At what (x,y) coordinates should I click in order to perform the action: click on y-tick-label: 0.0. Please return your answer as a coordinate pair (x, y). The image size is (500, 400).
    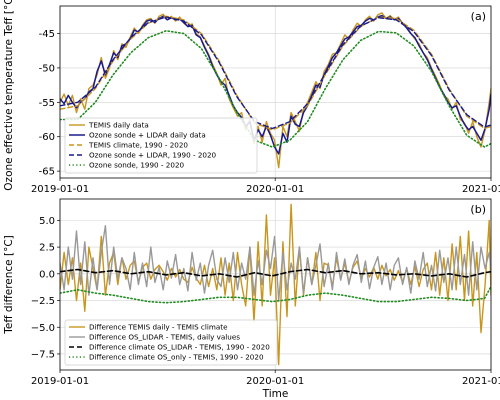
    Looking at the image, I should click on (47, 274).